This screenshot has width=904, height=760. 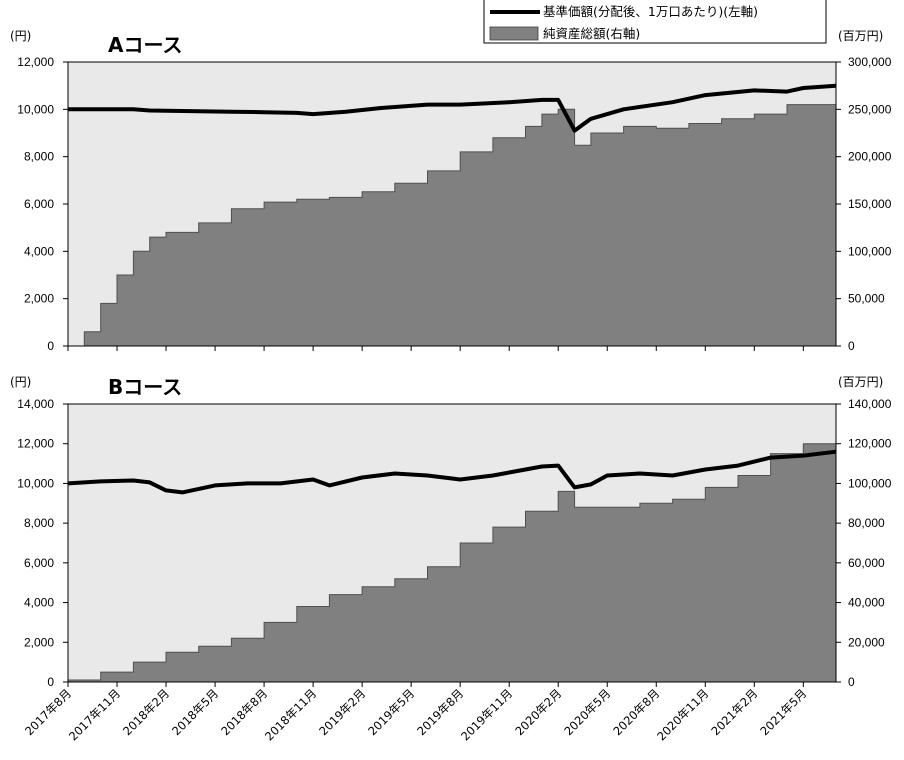 What do you see at coordinates (440, 712) in the screenshot?
I see `x-axis-label: 2019年8月` at bounding box center [440, 712].